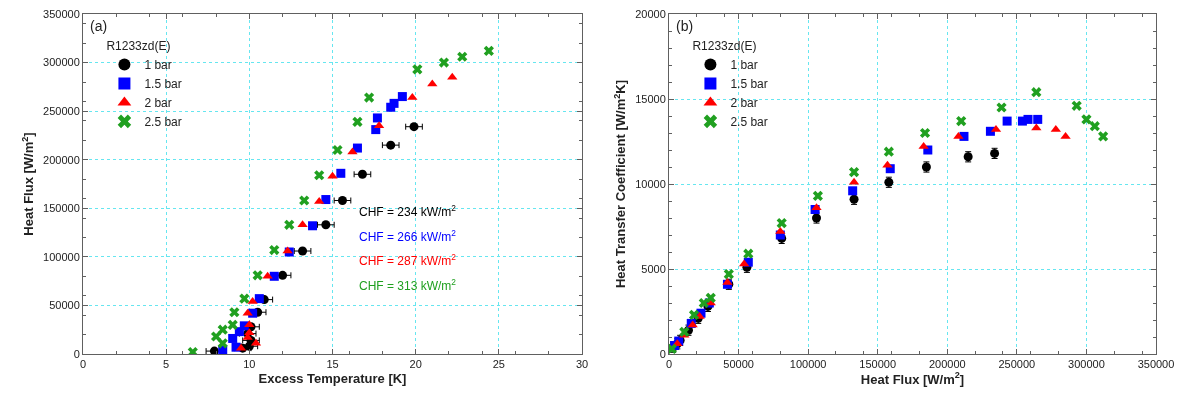 This screenshot has width=1190, height=406. Describe the element at coordinates (408, 260) in the screenshot. I see `annotation: CHF = 287 kW/m$^{2}$` at that location.